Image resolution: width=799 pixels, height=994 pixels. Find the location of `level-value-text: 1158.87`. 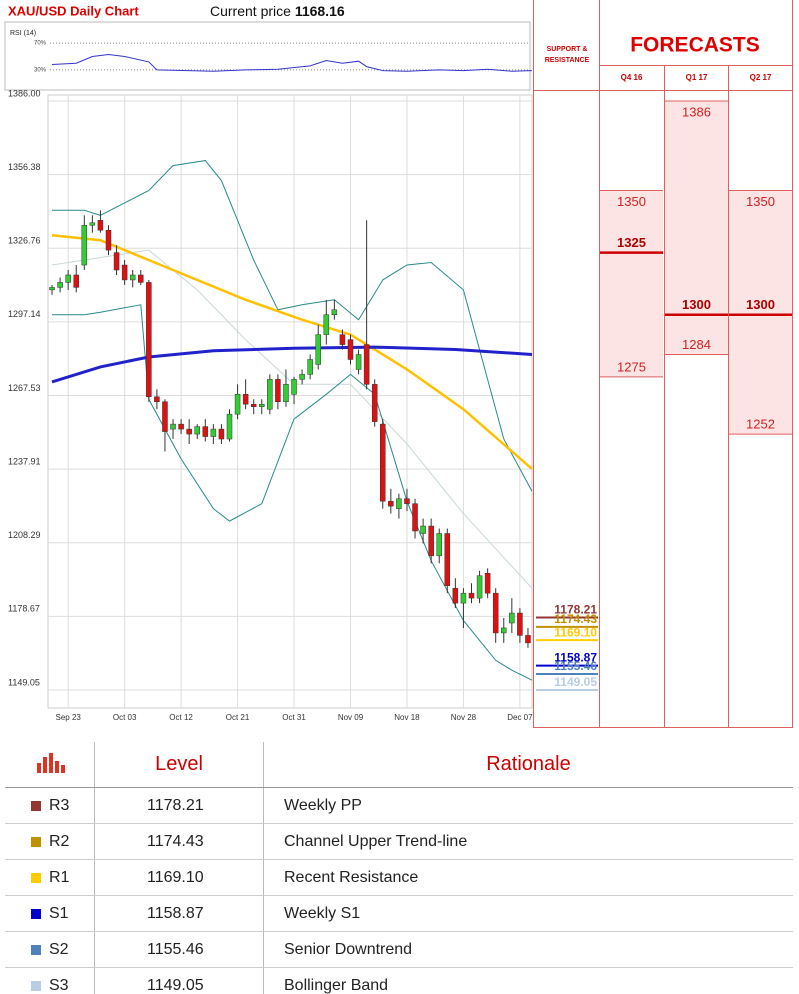

level-value-text: 1158.87 is located at coordinates (175, 913).